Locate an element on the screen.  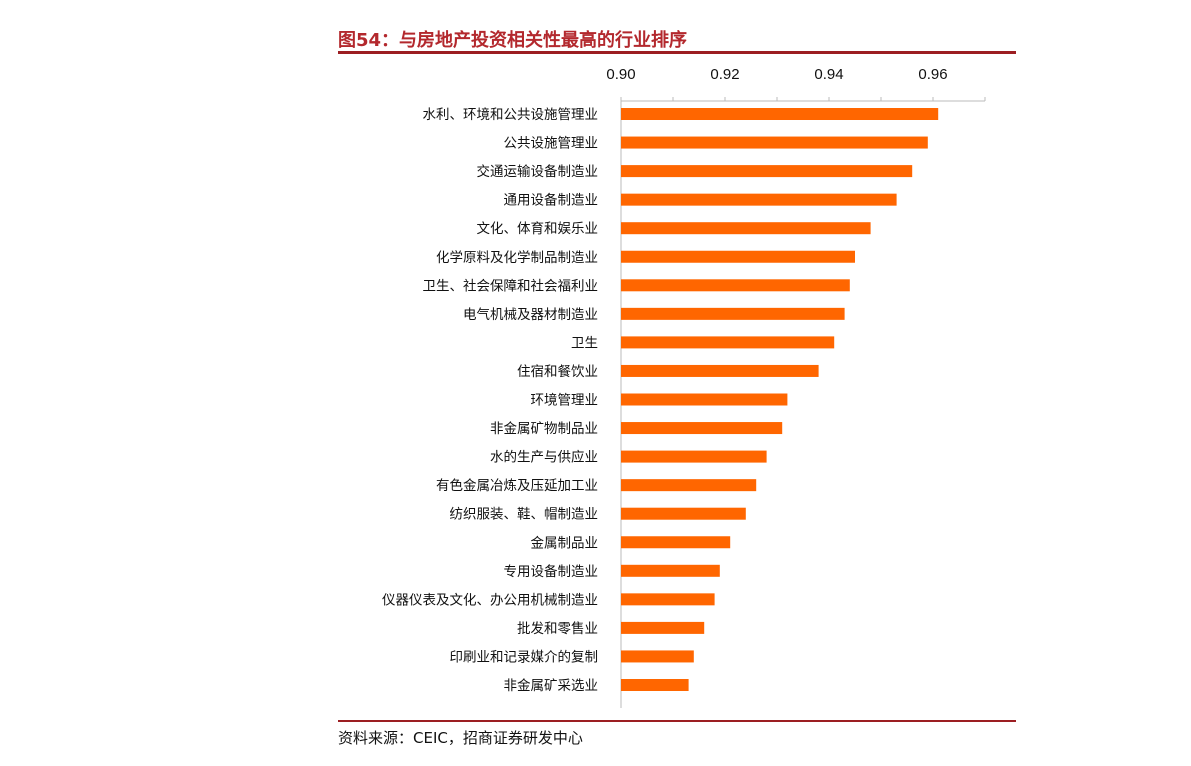
category-label: 化学原料及化学制品制造业 is located at coordinates (517, 258).